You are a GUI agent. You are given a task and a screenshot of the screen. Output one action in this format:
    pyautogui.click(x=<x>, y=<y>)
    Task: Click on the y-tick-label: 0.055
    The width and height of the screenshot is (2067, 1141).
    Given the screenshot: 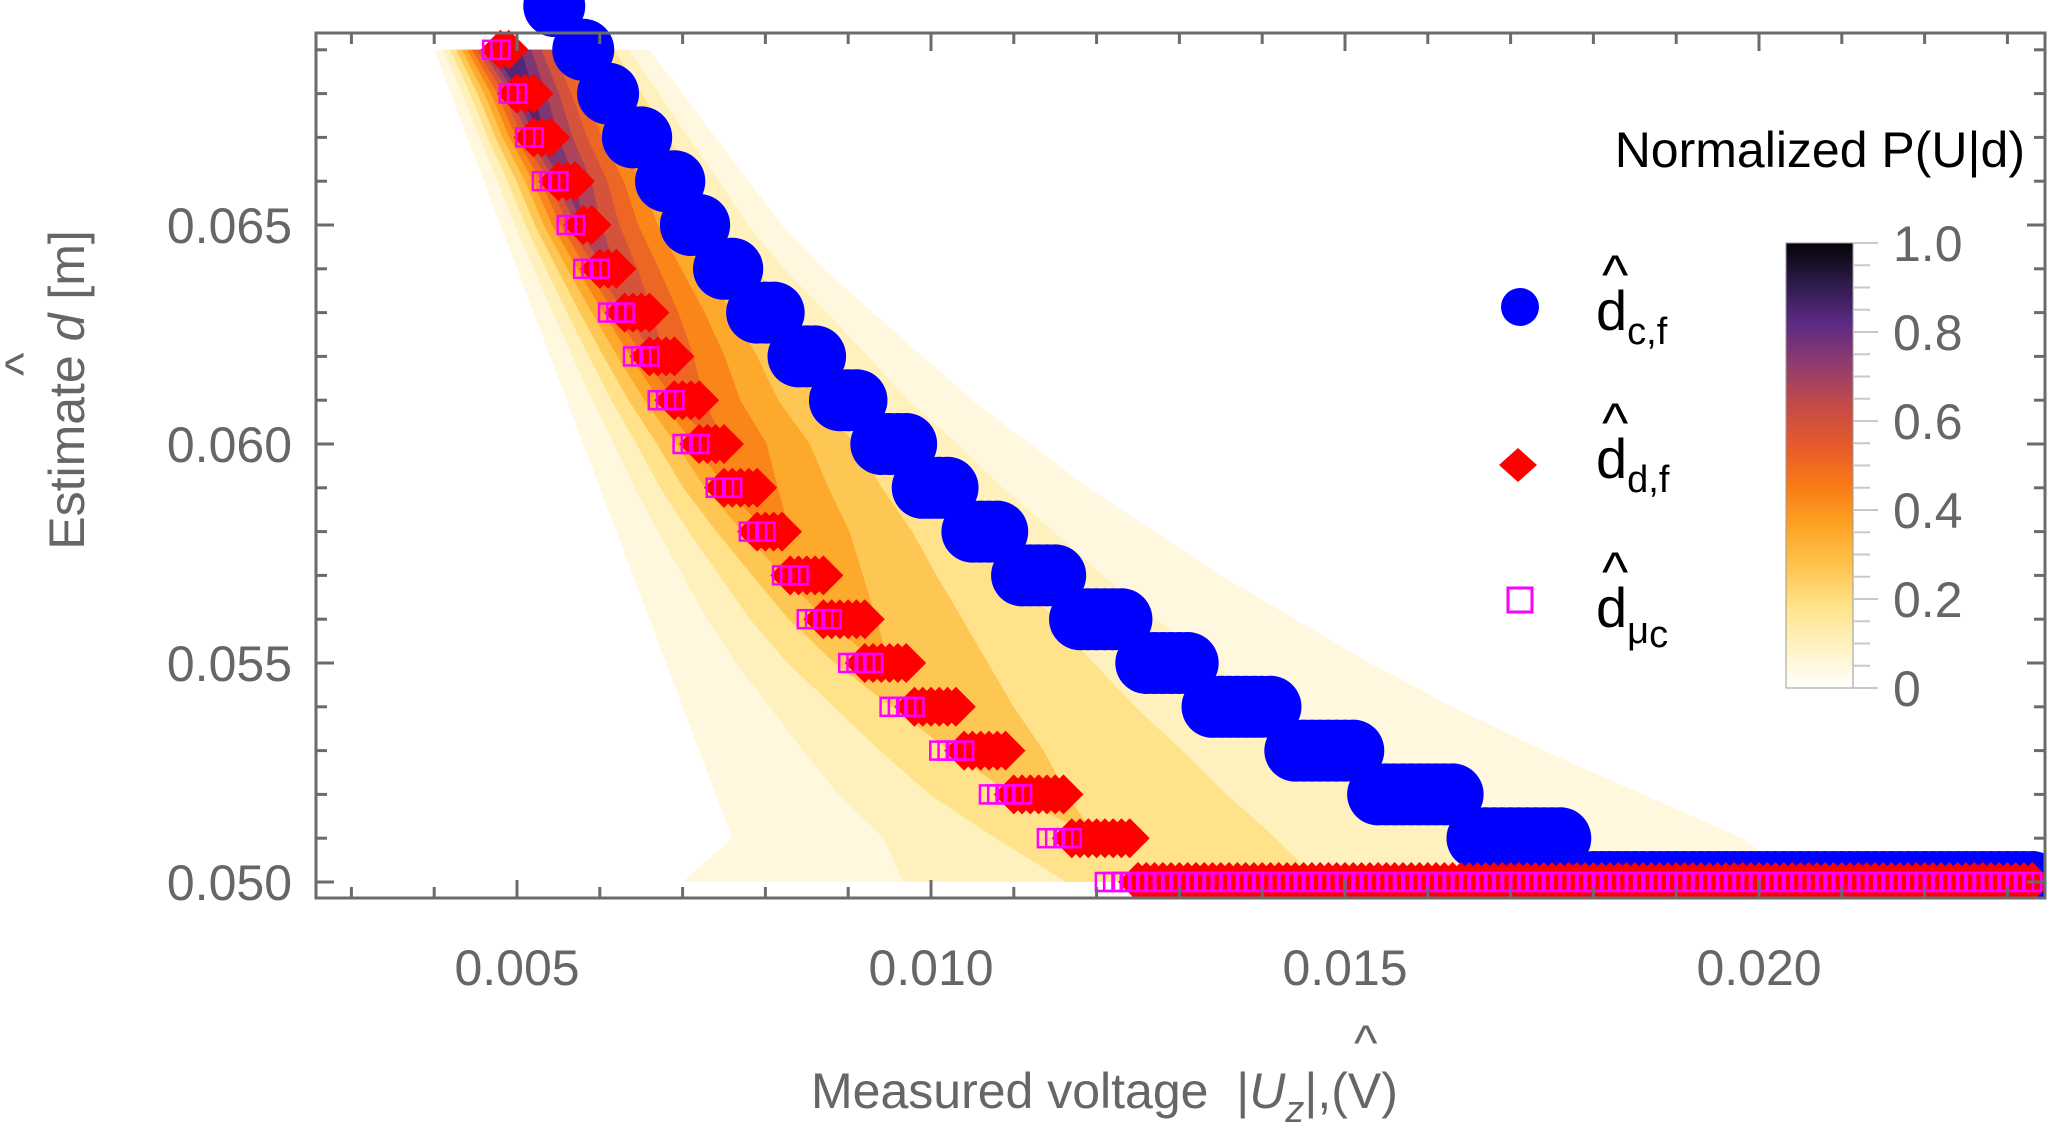 What is the action you would take?
    pyautogui.click(x=229, y=664)
    